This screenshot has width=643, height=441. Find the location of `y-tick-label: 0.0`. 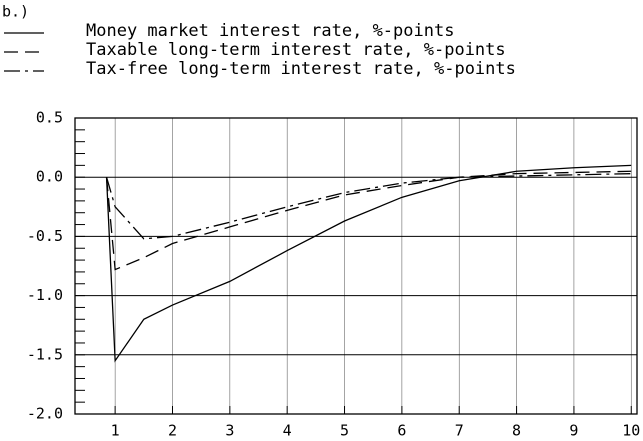

y-tick-label: 0.0 is located at coordinates (49, 177).